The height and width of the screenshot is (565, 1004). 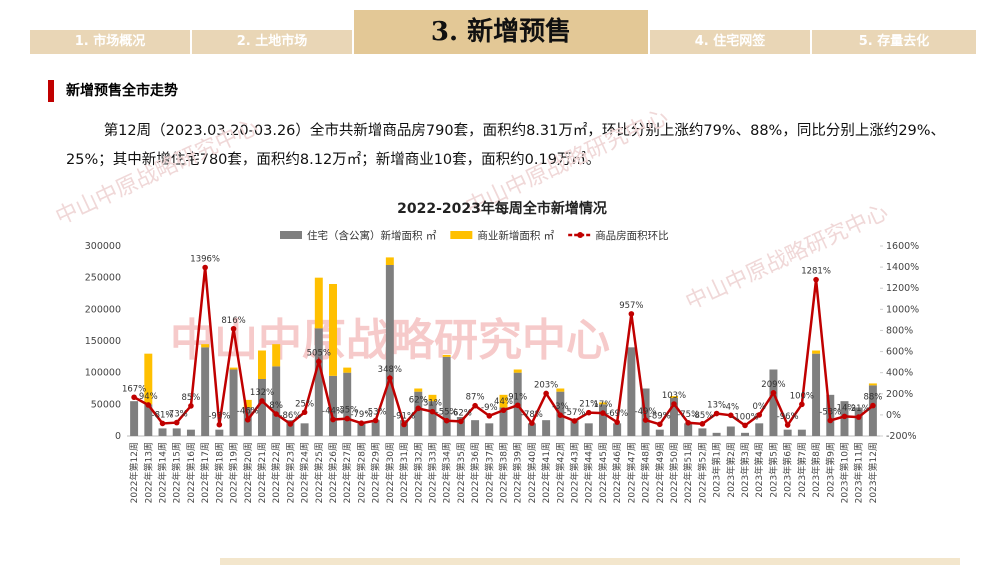 What do you see at coordinates (560, 407) in the screenshot?
I see `data-label: -3%` at bounding box center [560, 407].